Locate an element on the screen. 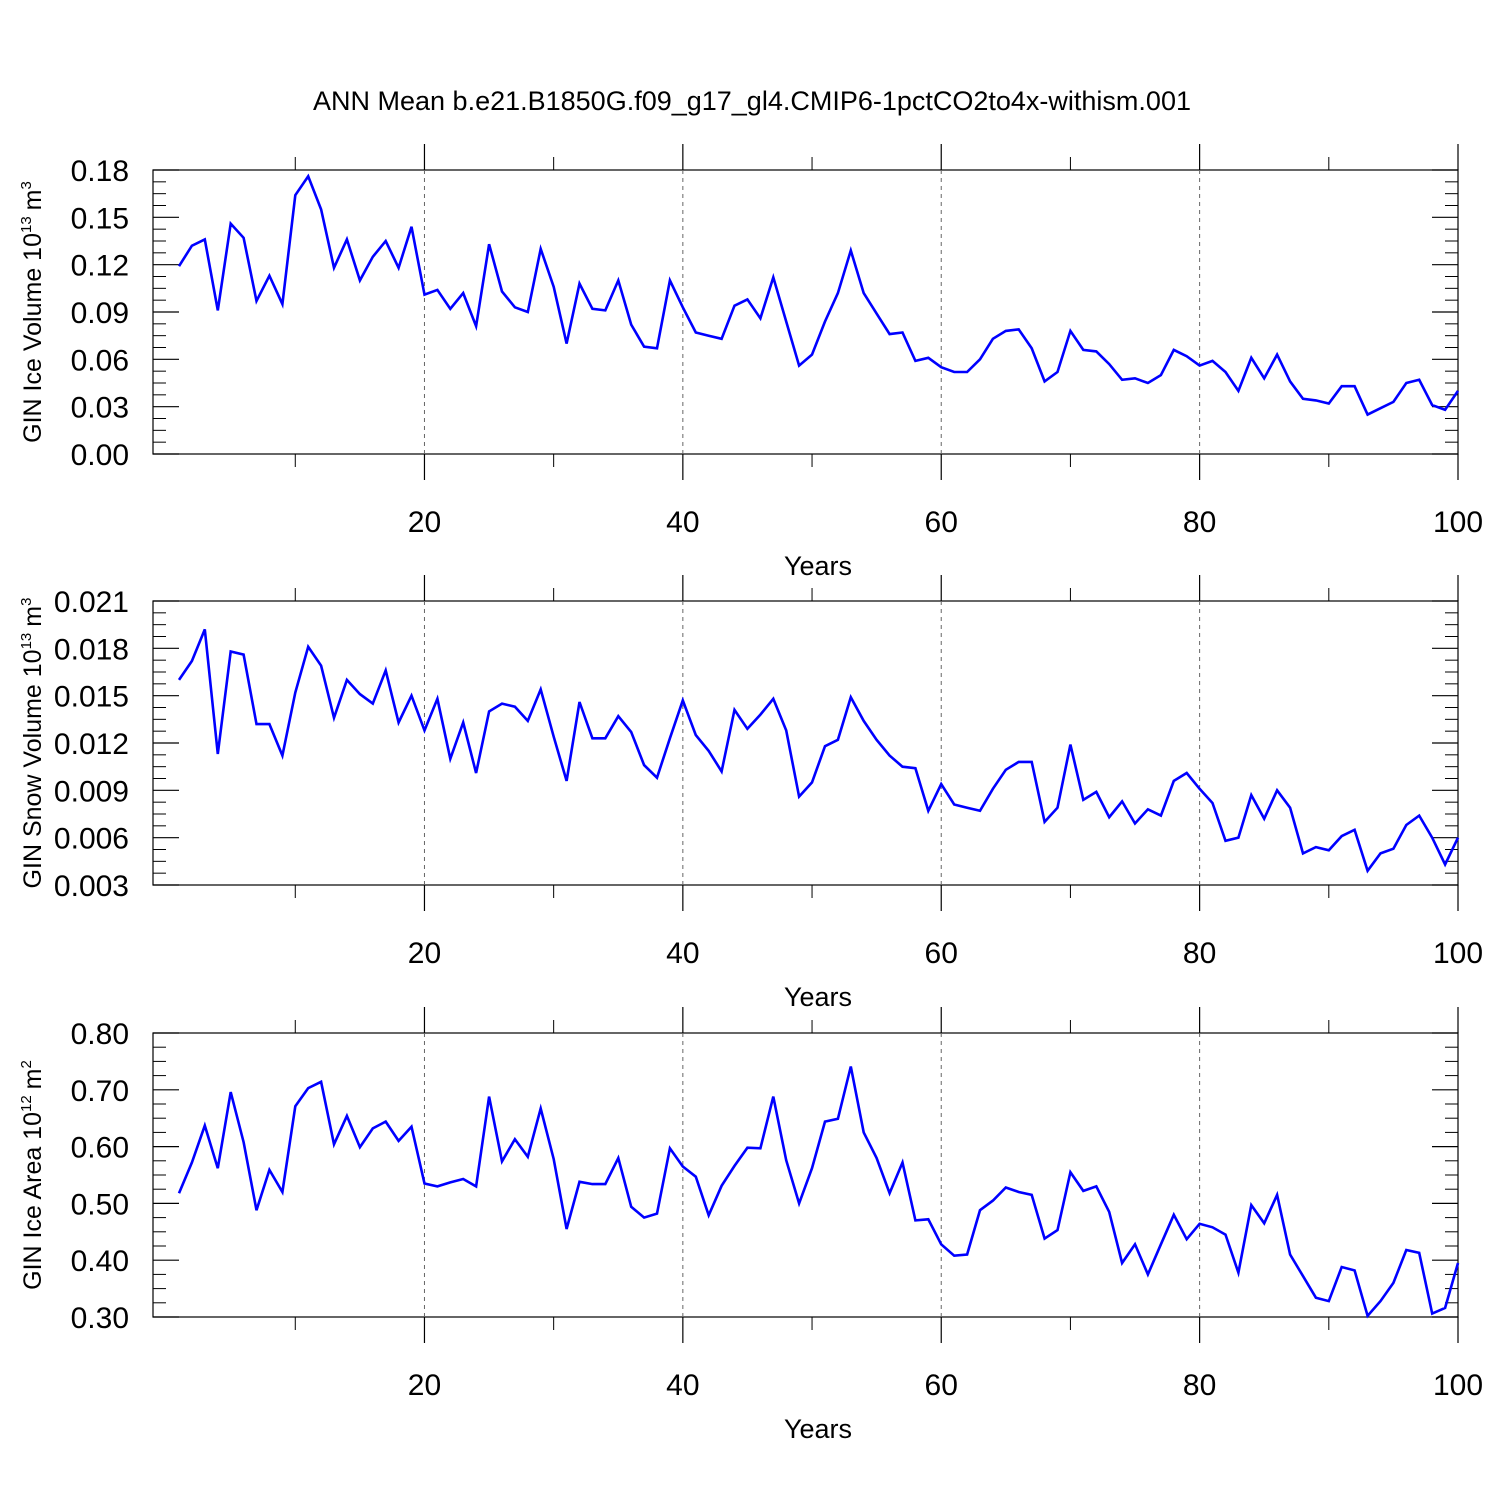 This screenshot has height=1500, width=1500. y-tick-label: 0.06 is located at coordinates (100, 360).